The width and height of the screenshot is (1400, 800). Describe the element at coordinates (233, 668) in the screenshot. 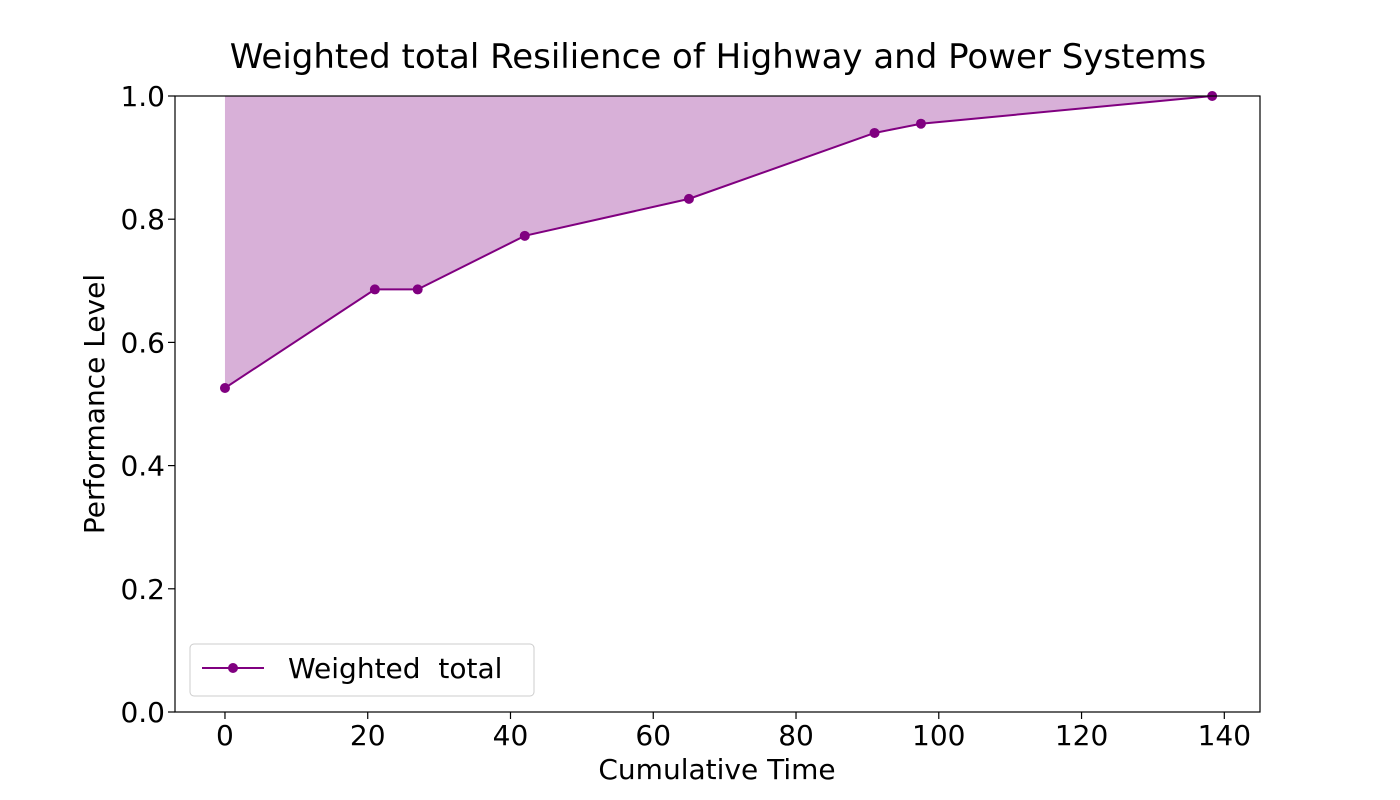

I see `legend-marker-swatch` at that location.